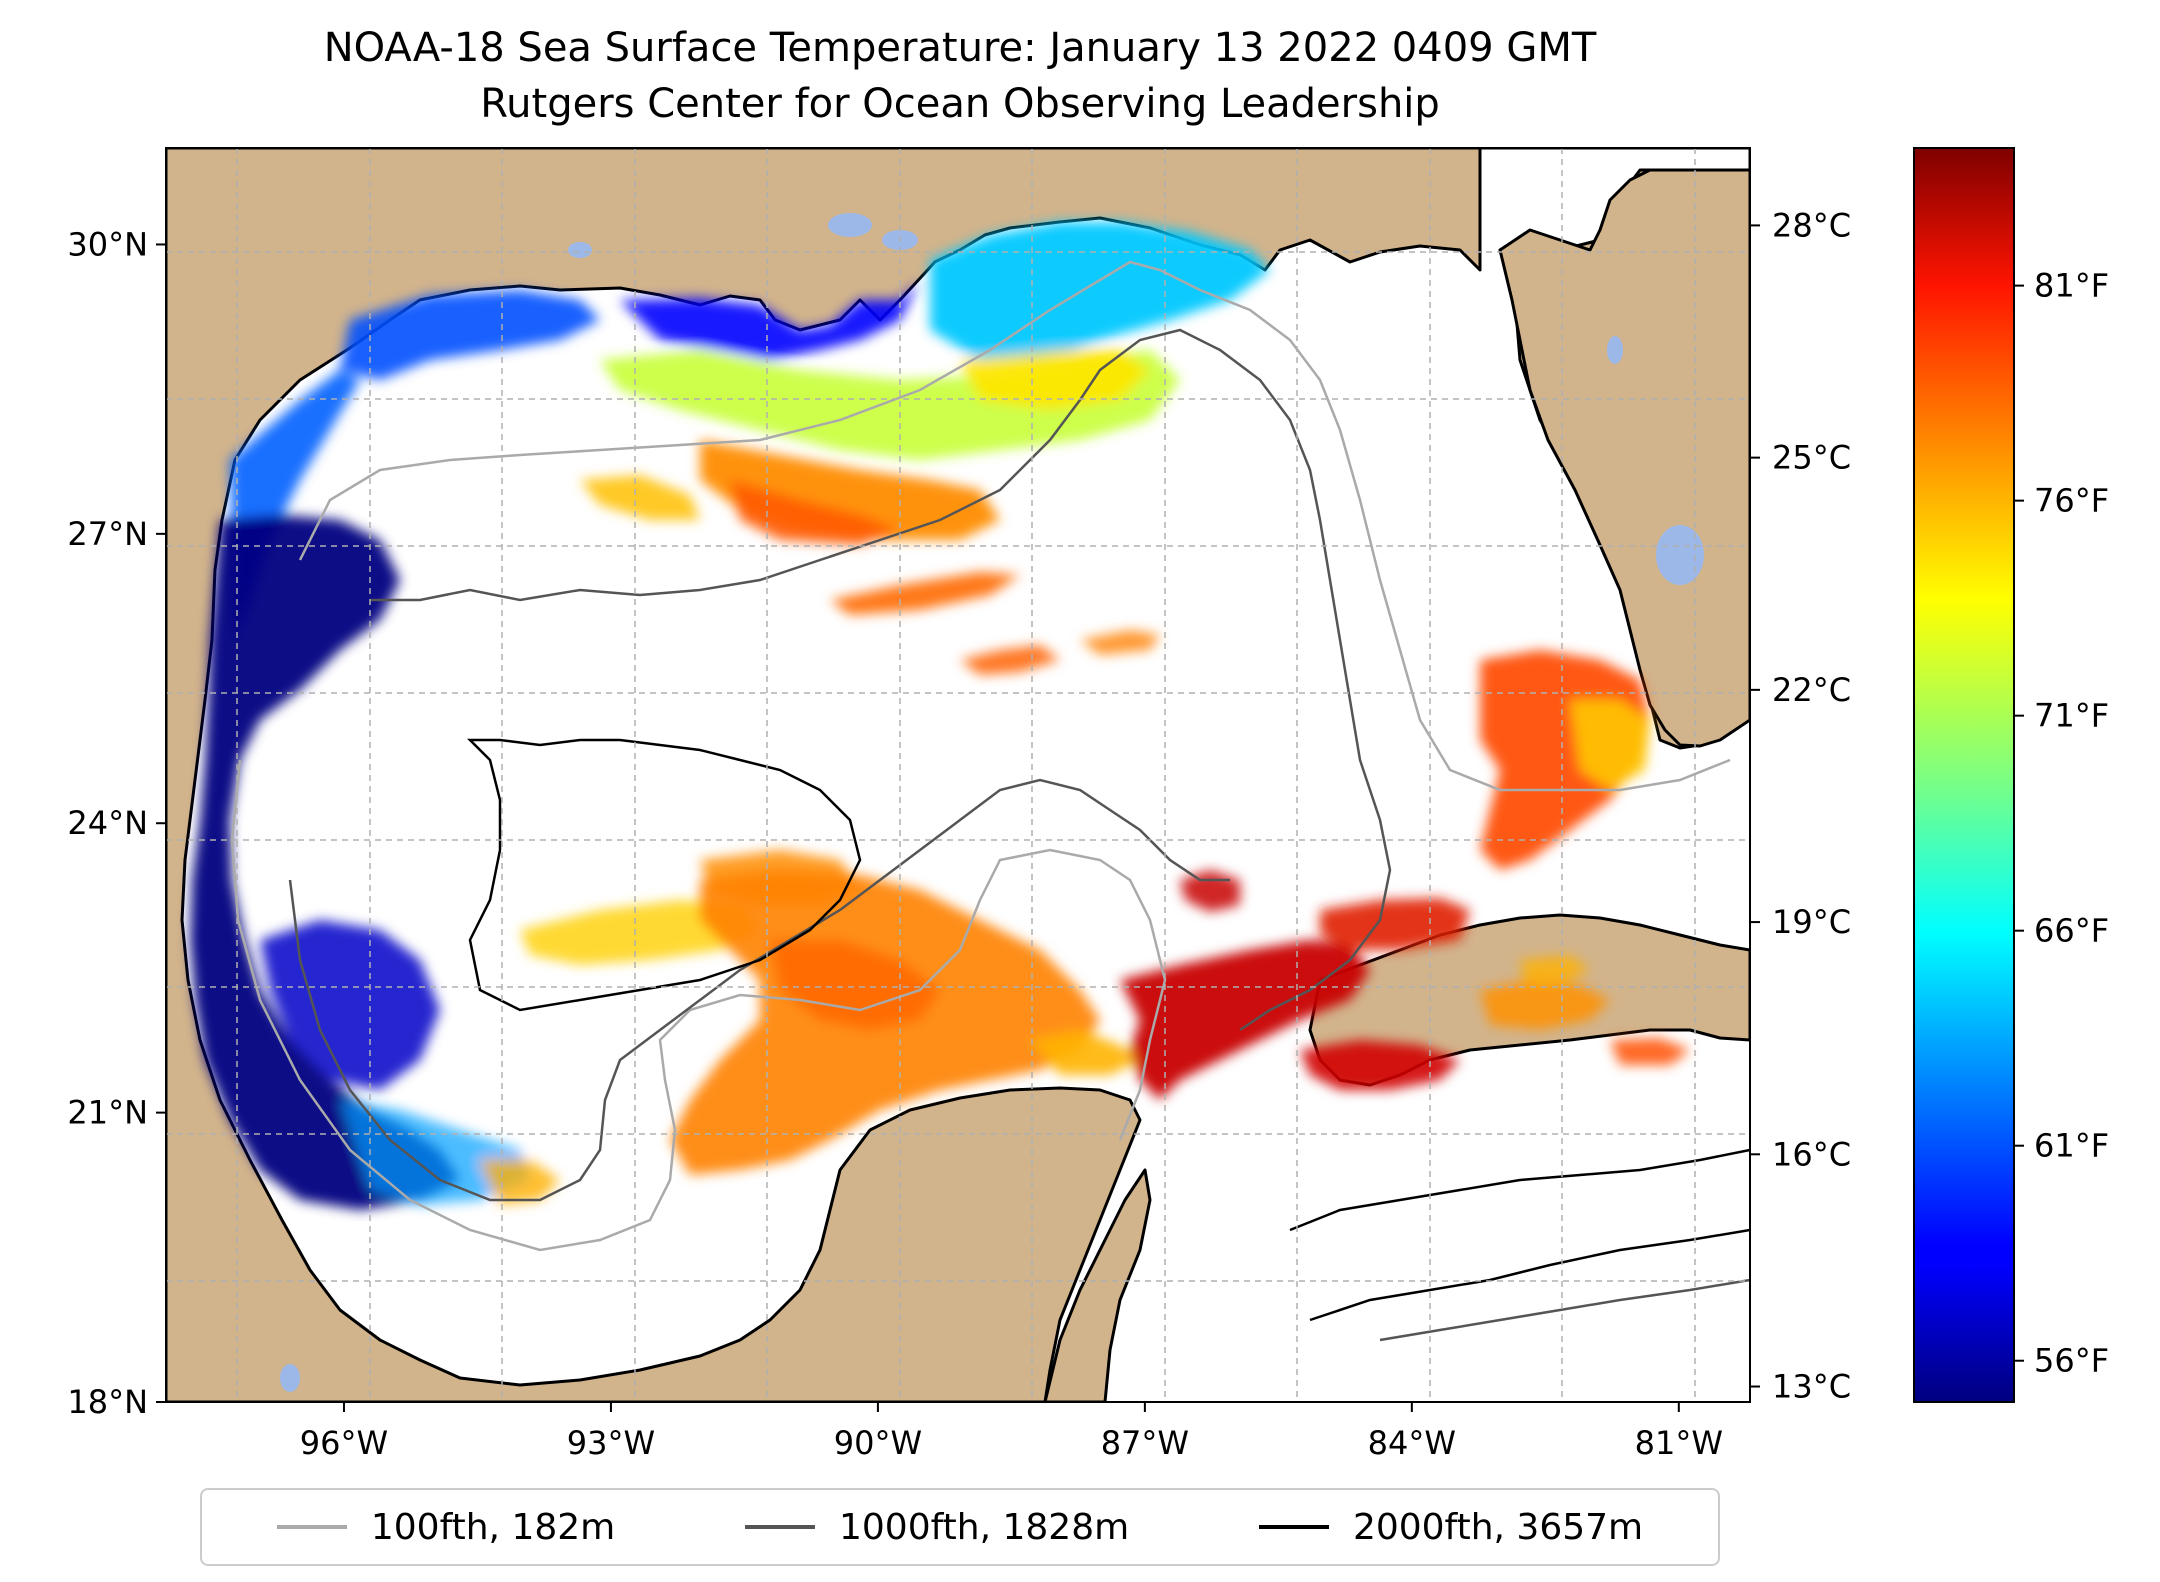  Describe the element at coordinates (2071, 931) in the screenshot. I see `fahrenheit-tick-label: 66°F` at that location.